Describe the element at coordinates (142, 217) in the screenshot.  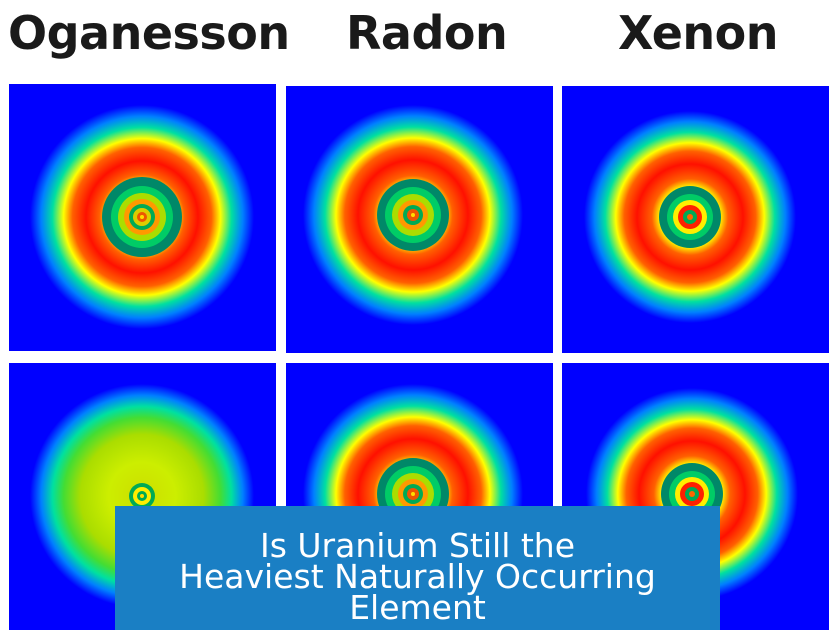
I see `oganesson-top-density-image` at that location.